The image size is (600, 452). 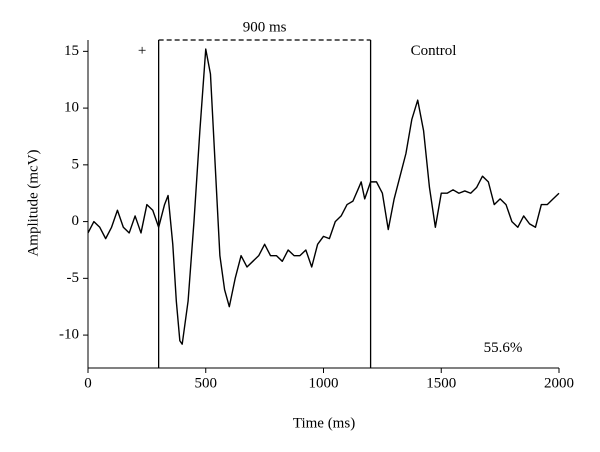 What do you see at coordinates (503, 348) in the screenshot?
I see `annotation: 55.6%` at bounding box center [503, 348].